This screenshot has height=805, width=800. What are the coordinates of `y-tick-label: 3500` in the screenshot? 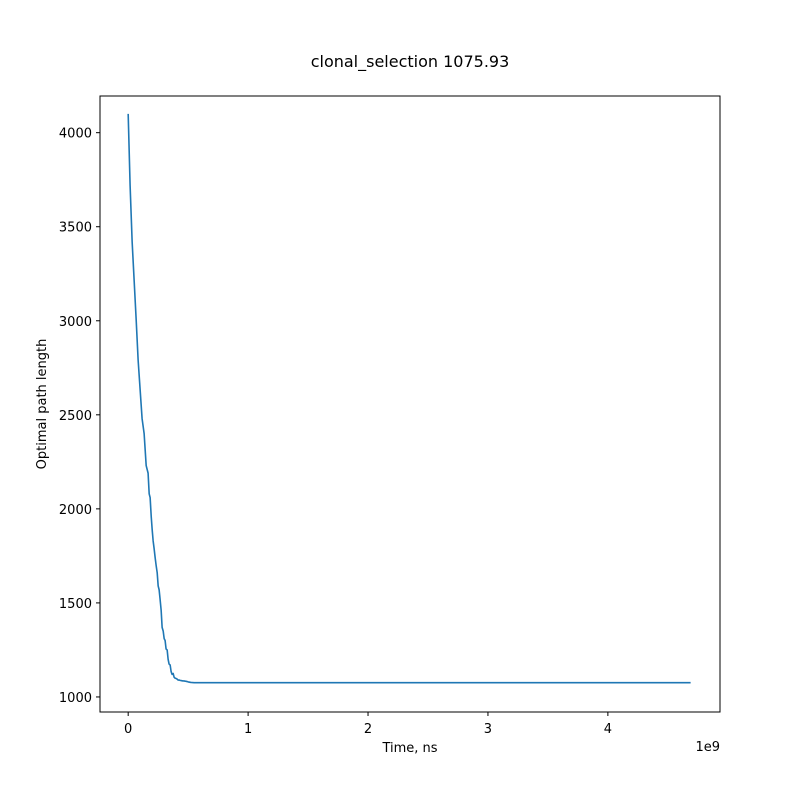 It's located at (75, 228).